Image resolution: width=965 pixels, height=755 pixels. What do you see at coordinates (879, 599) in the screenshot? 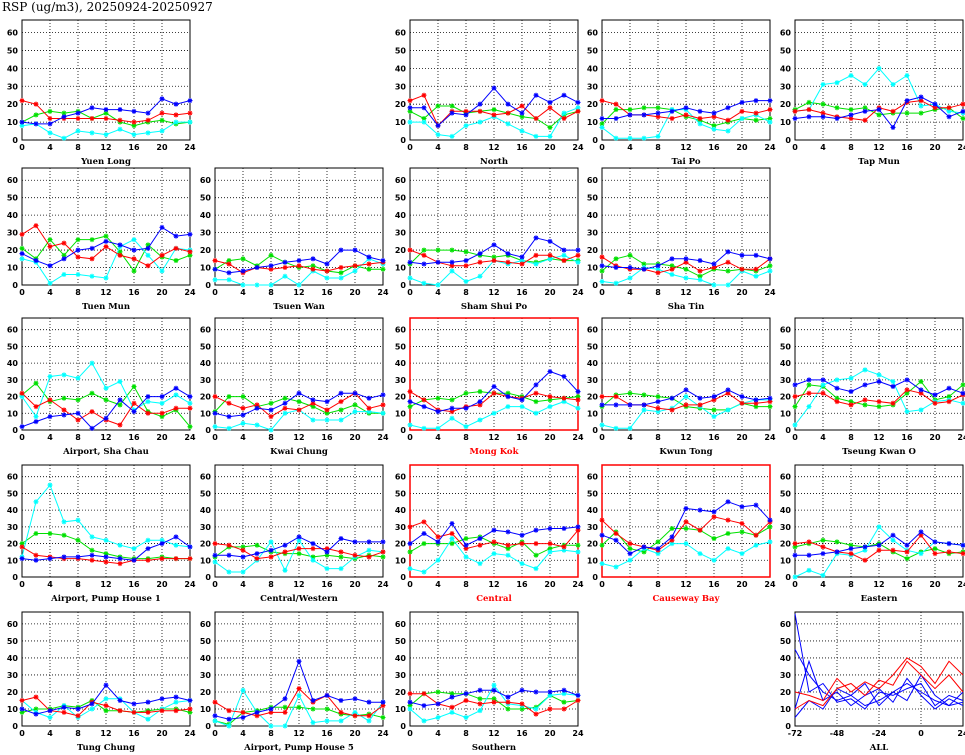
I see `panel-title: Eastern` at bounding box center [879, 599].